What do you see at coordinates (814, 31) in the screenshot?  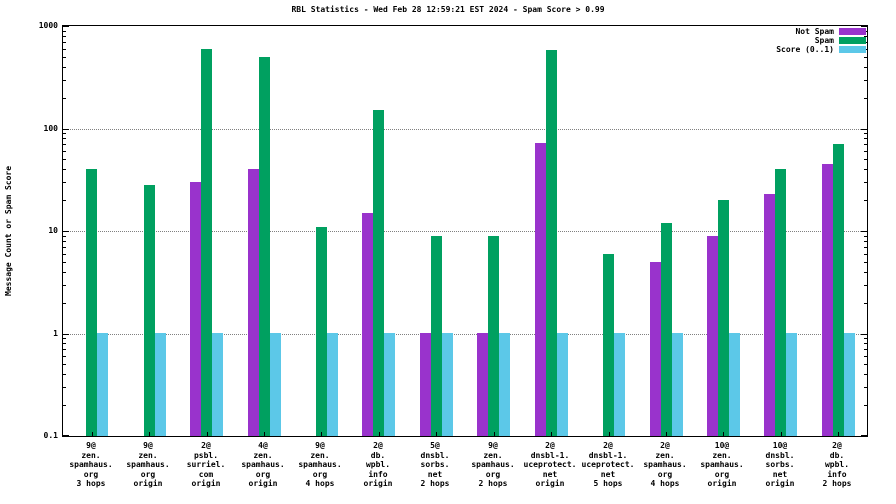 I see `legend-label: Not Spam` at bounding box center [814, 31].